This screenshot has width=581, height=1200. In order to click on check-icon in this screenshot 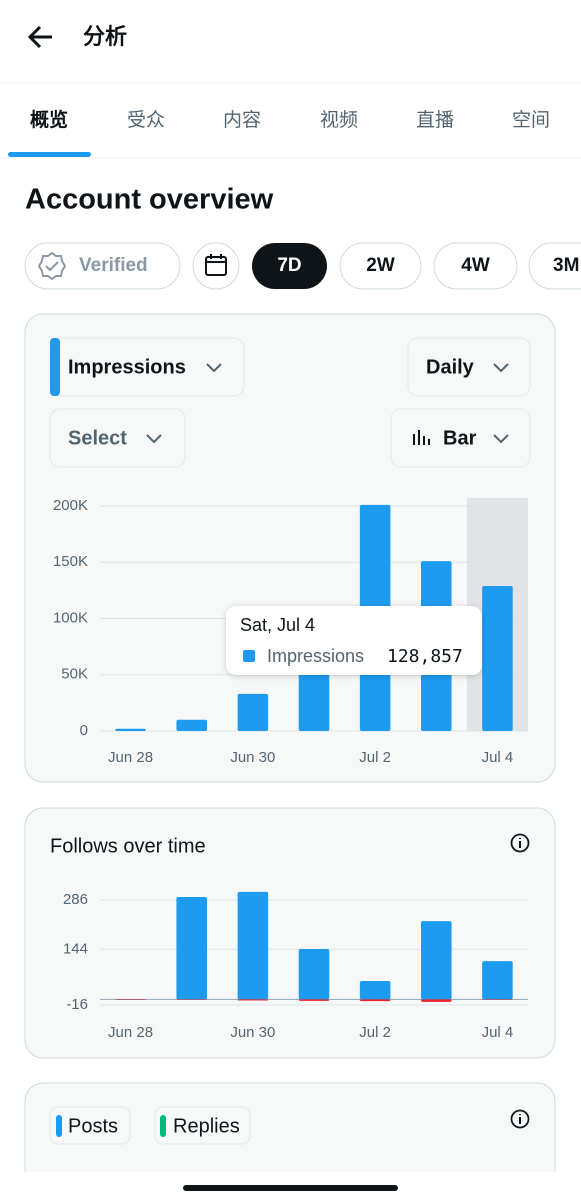, I will do `click(52, 266)`.